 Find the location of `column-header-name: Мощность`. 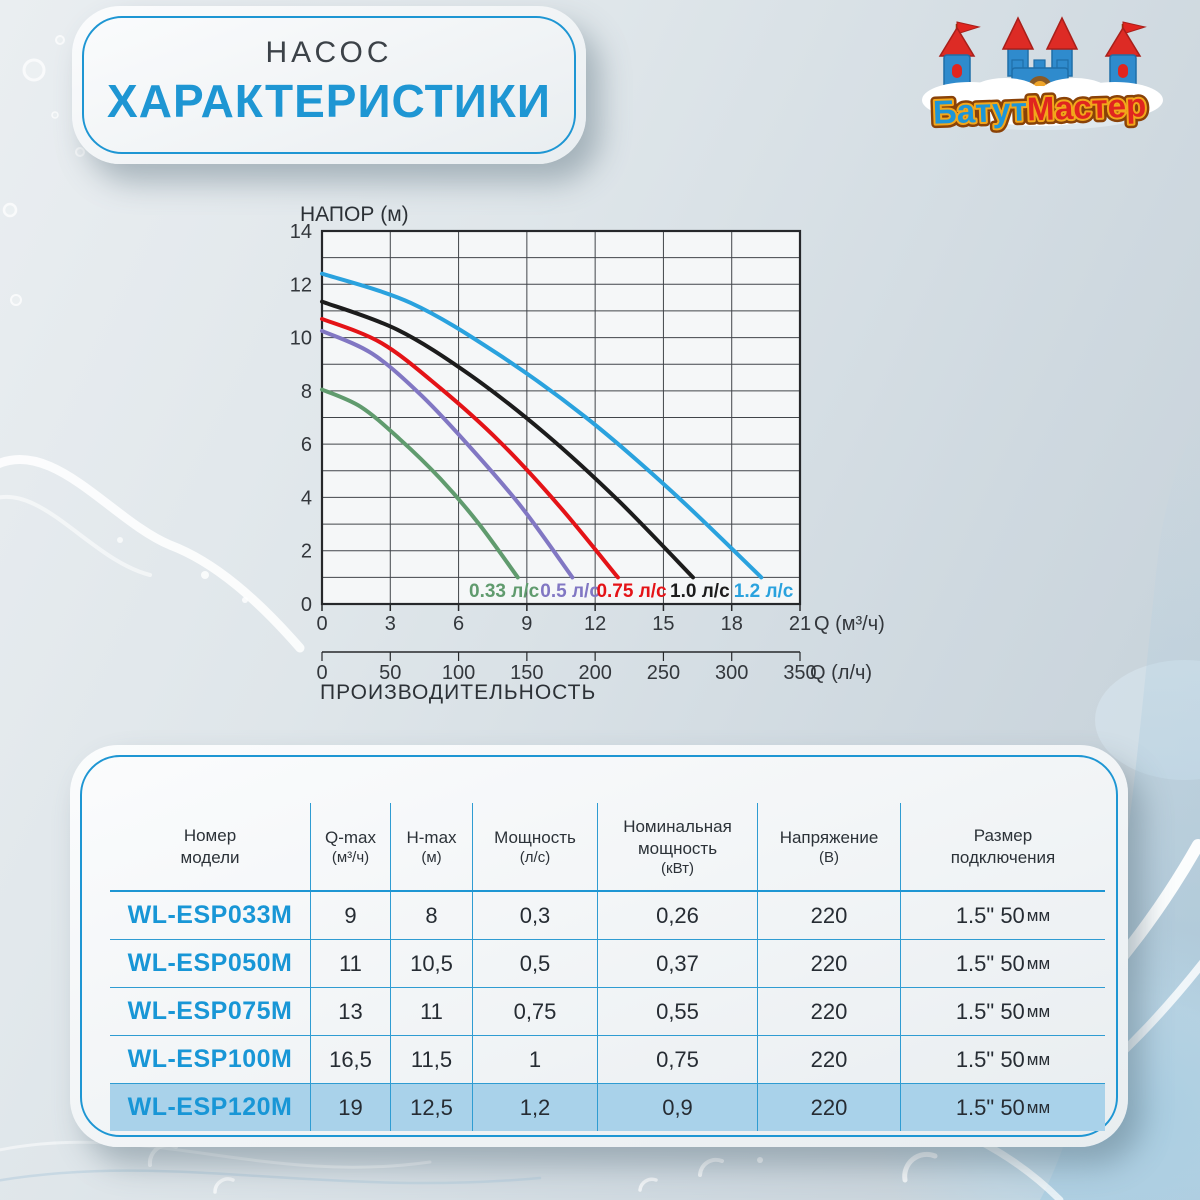

column-header-name: Мощность is located at coordinates (535, 837).